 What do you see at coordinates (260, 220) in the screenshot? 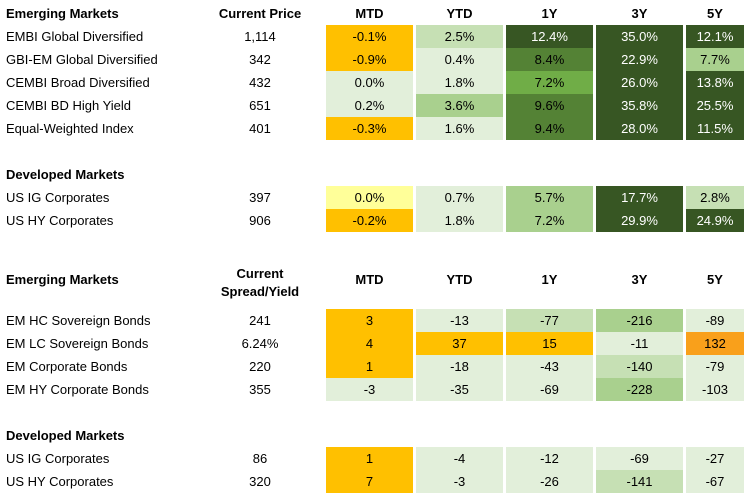
I see `row-price: 906` at bounding box center [260, 220].